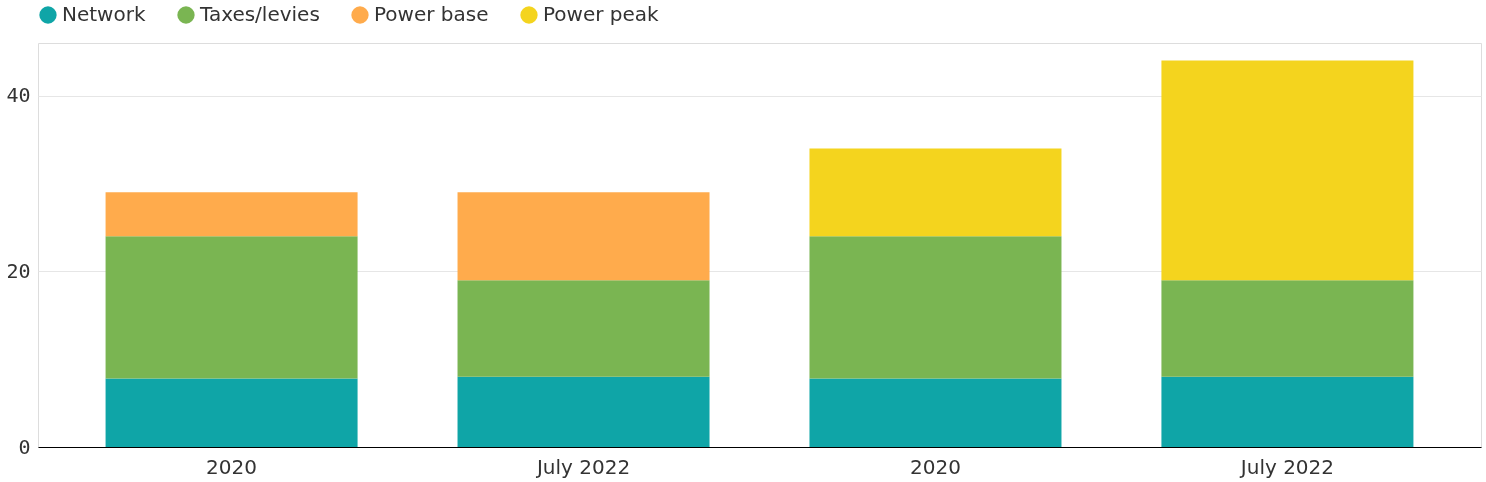  I want to click on legend-label: Taxes/levies, so click(259, 14).